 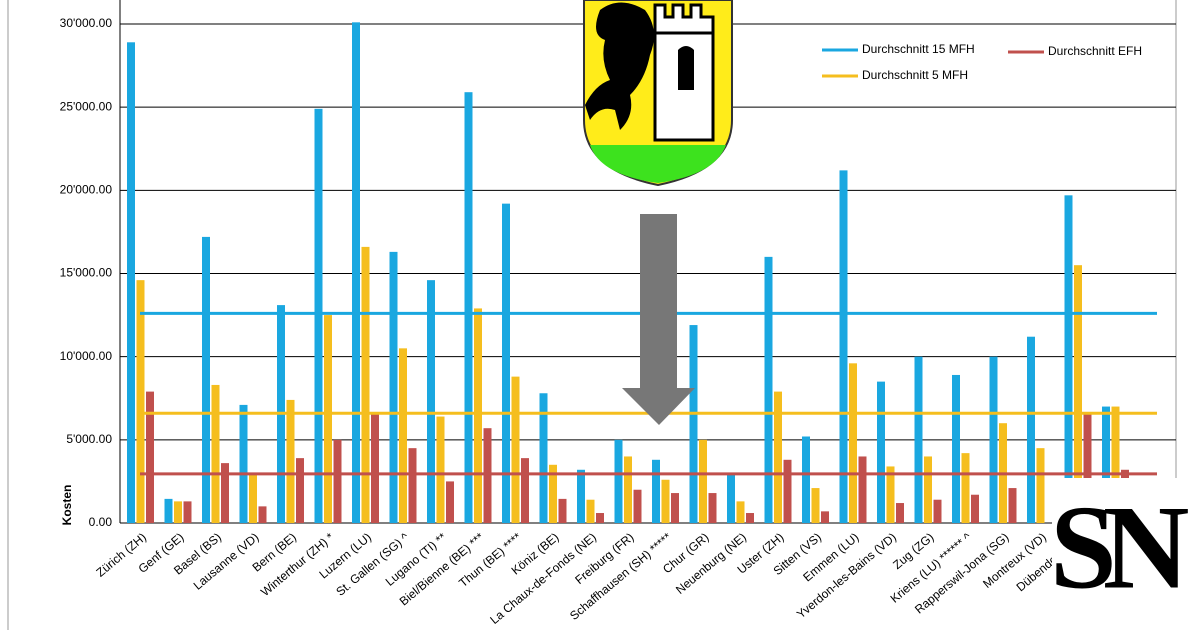 What do you see at coordinates (1095, 51) in the screenshot?
I see `legend-label: Durchschnitt EFH` at bounding box center [1095, 51].